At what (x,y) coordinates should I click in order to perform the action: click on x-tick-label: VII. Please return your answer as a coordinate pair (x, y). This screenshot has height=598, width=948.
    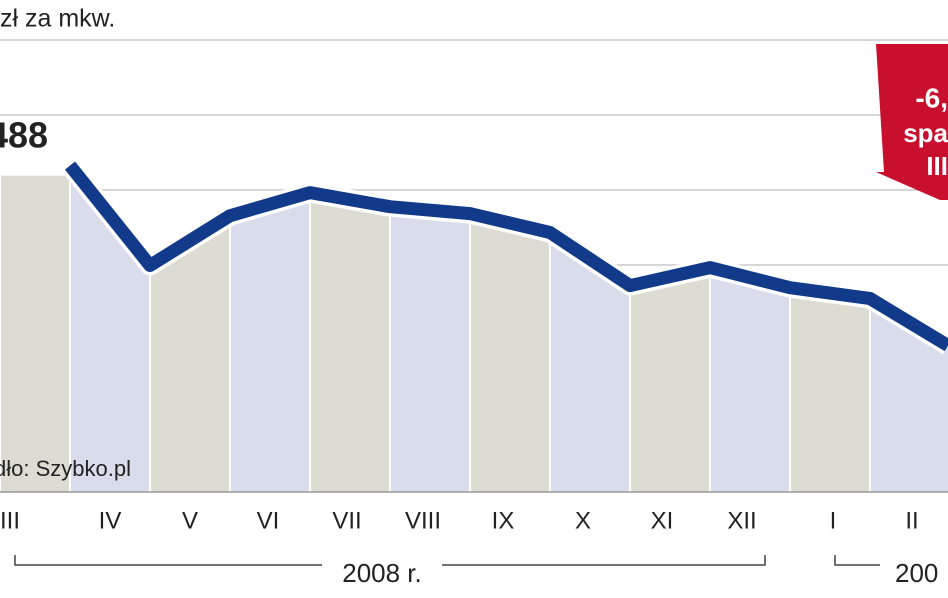
    Looking at the image, I should click on (346, 520).